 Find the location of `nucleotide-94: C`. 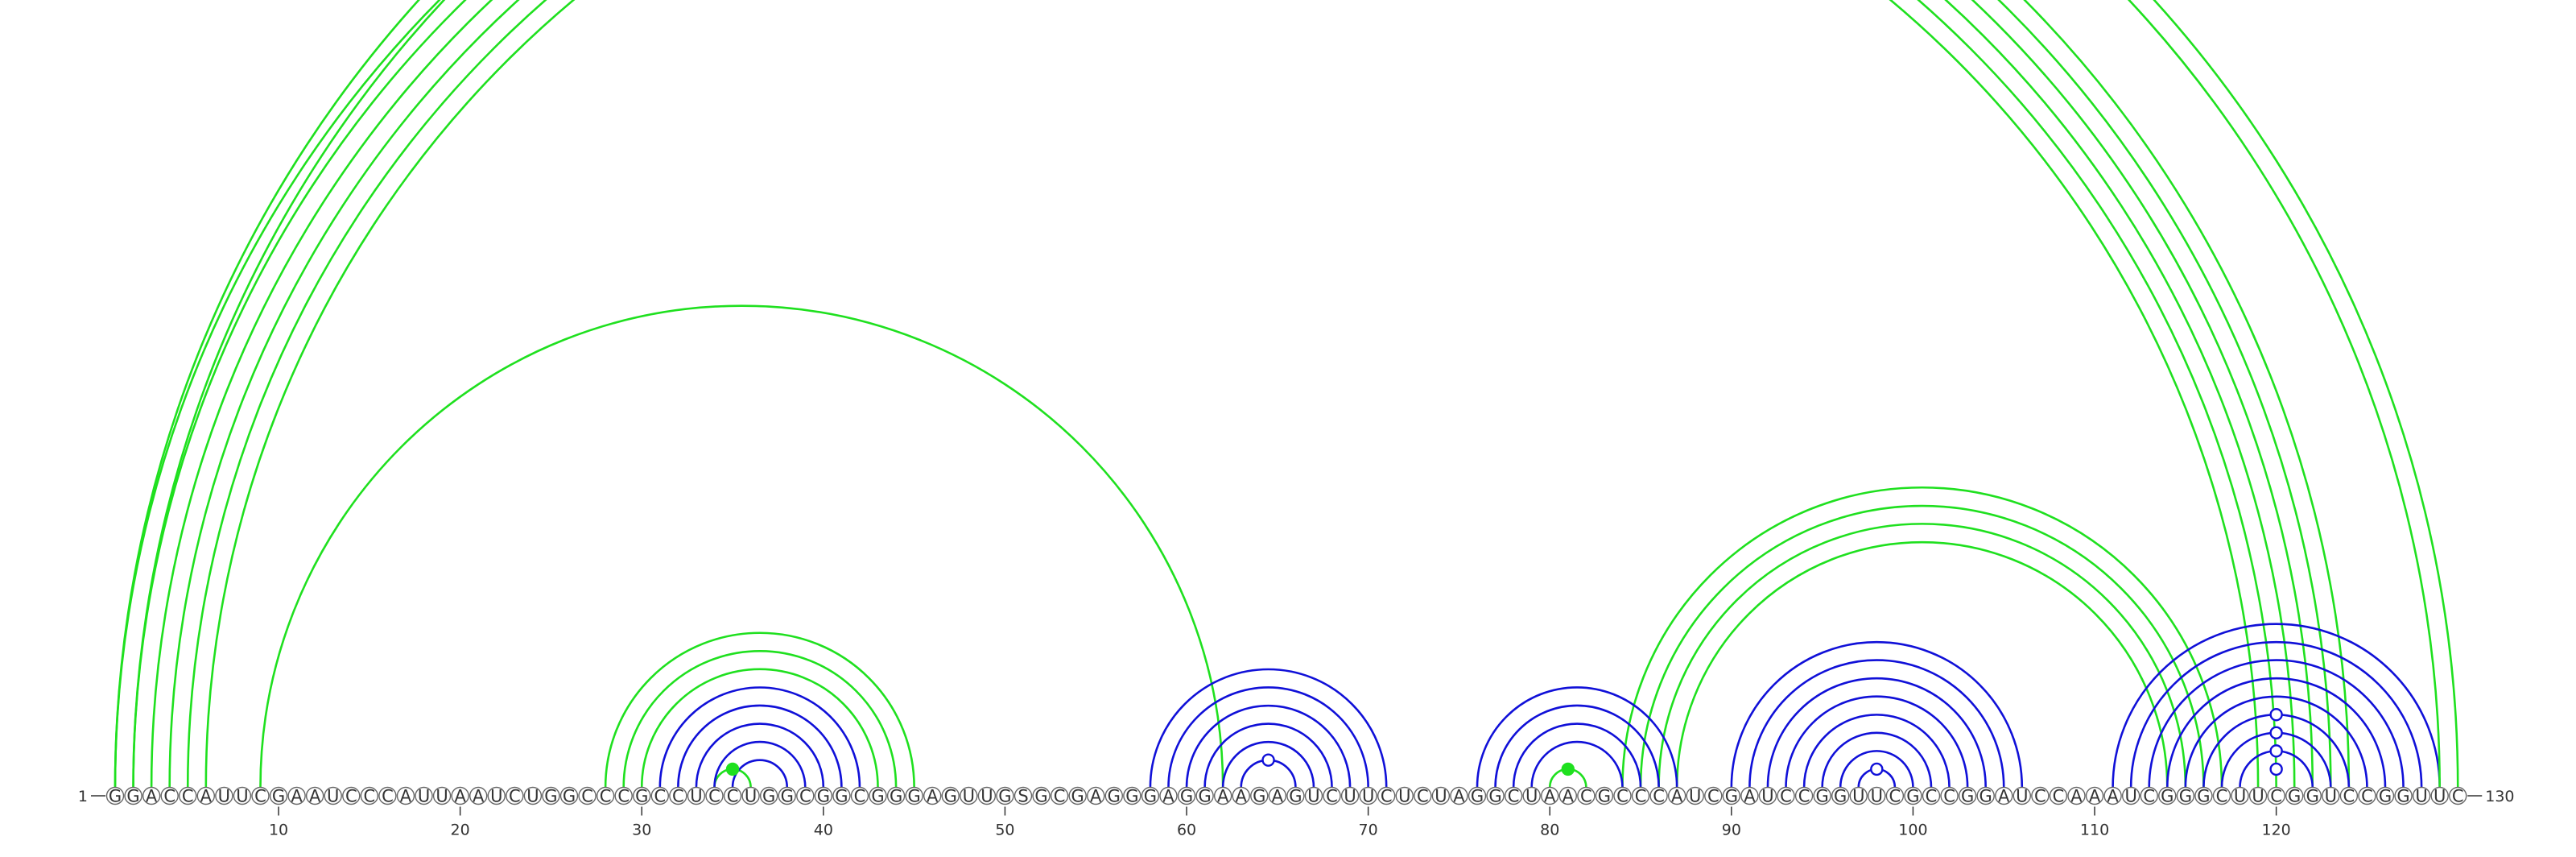

nucleotide-94: C is located at coordinates (1804, 796).